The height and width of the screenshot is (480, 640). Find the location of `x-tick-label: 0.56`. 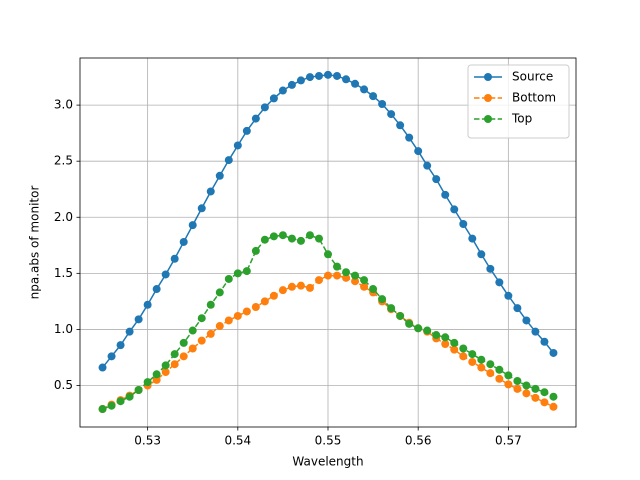

x-tick-label: 0.56 is located at coordinates (418, 441).